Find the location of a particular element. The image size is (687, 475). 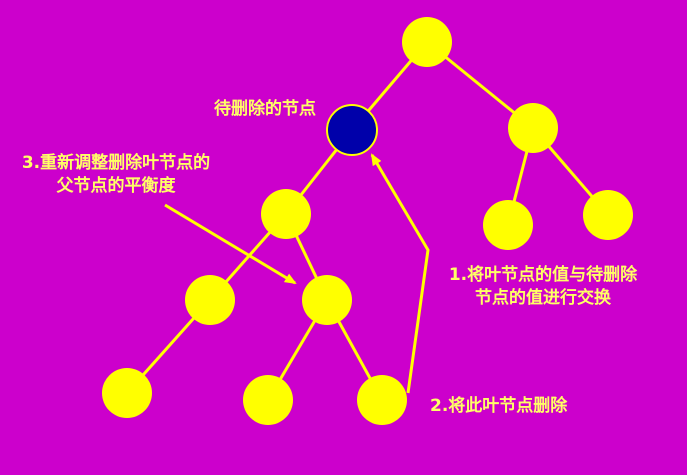

node-mid-right-right is located at coordinates (382, 400).